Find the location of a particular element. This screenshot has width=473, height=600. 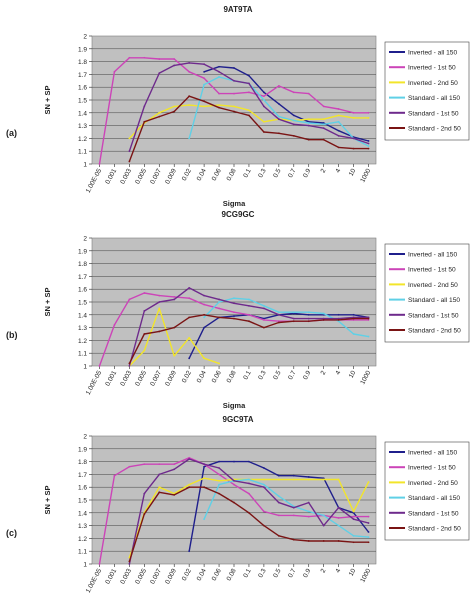

x-tick-label: 0.3 is located at coordinates (262, 173).